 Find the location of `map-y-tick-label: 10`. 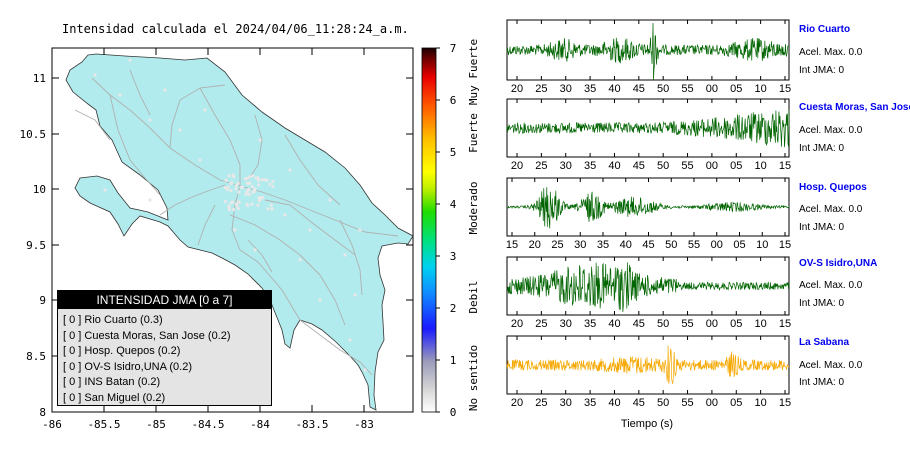

map-y-tick-label: 10 is located at coordinates (39, 189).